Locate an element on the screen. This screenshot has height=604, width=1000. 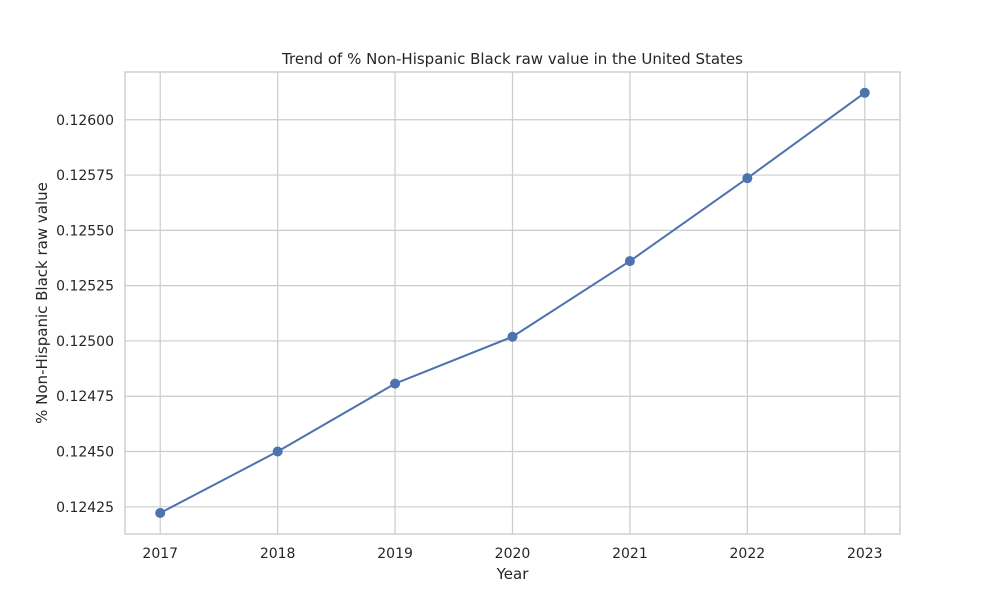
y-axis-label: % Non-Hispanic Black raw value is located at coordinates (42, 303).